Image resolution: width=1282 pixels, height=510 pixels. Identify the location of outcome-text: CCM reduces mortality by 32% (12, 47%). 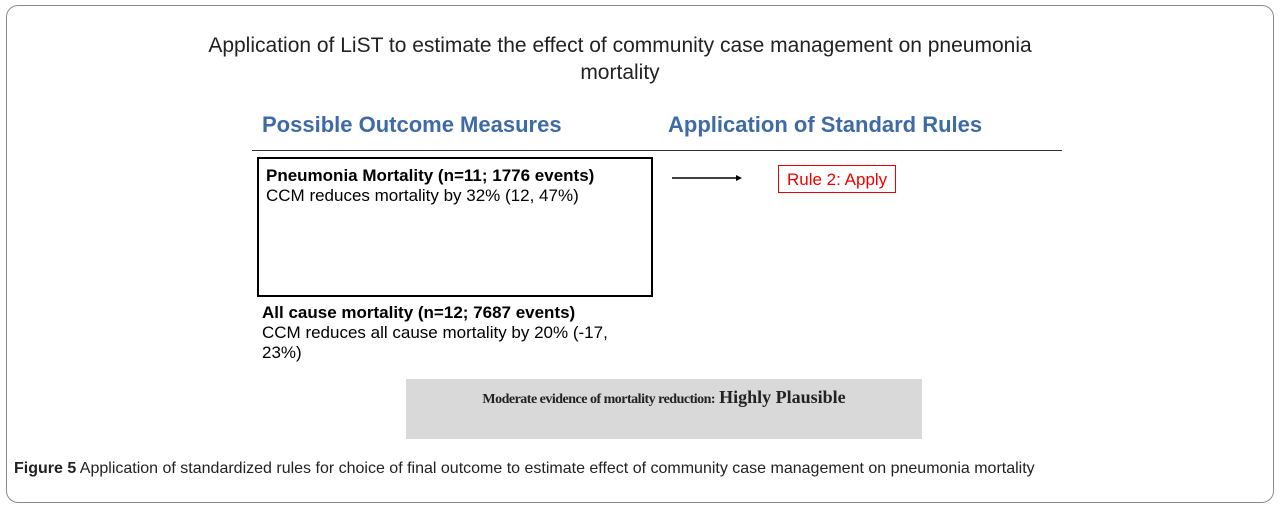
(422, 195).